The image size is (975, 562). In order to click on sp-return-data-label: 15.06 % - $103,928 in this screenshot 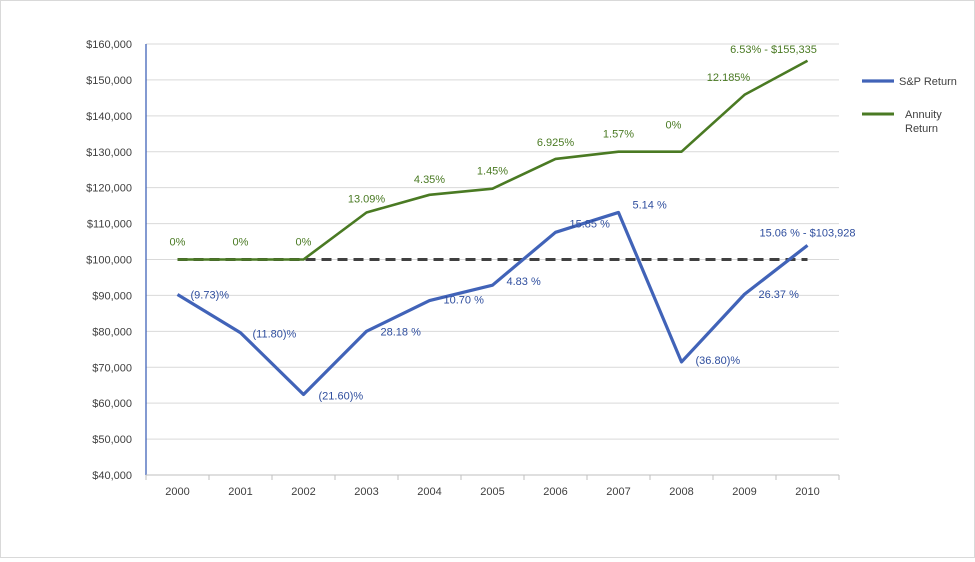, I will do `click(808, 233)`.